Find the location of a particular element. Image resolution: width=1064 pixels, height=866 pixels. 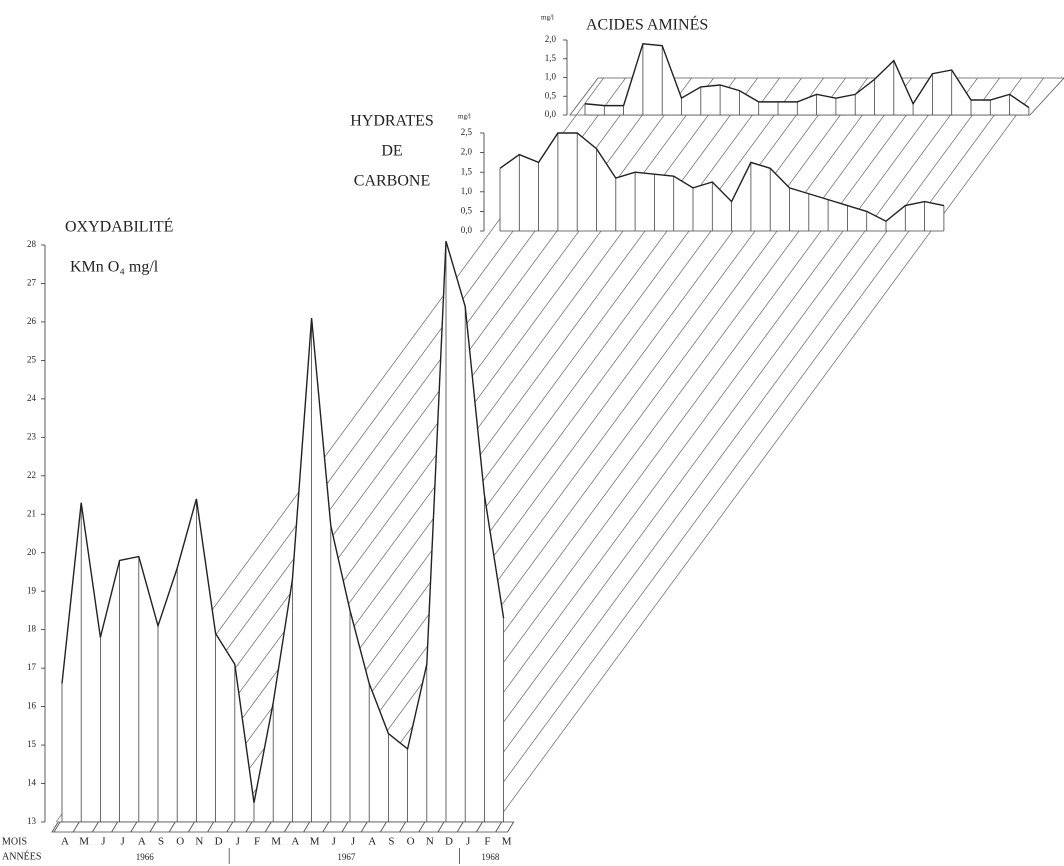

y-tick-label: 19 is located at coordinates (32, 590).